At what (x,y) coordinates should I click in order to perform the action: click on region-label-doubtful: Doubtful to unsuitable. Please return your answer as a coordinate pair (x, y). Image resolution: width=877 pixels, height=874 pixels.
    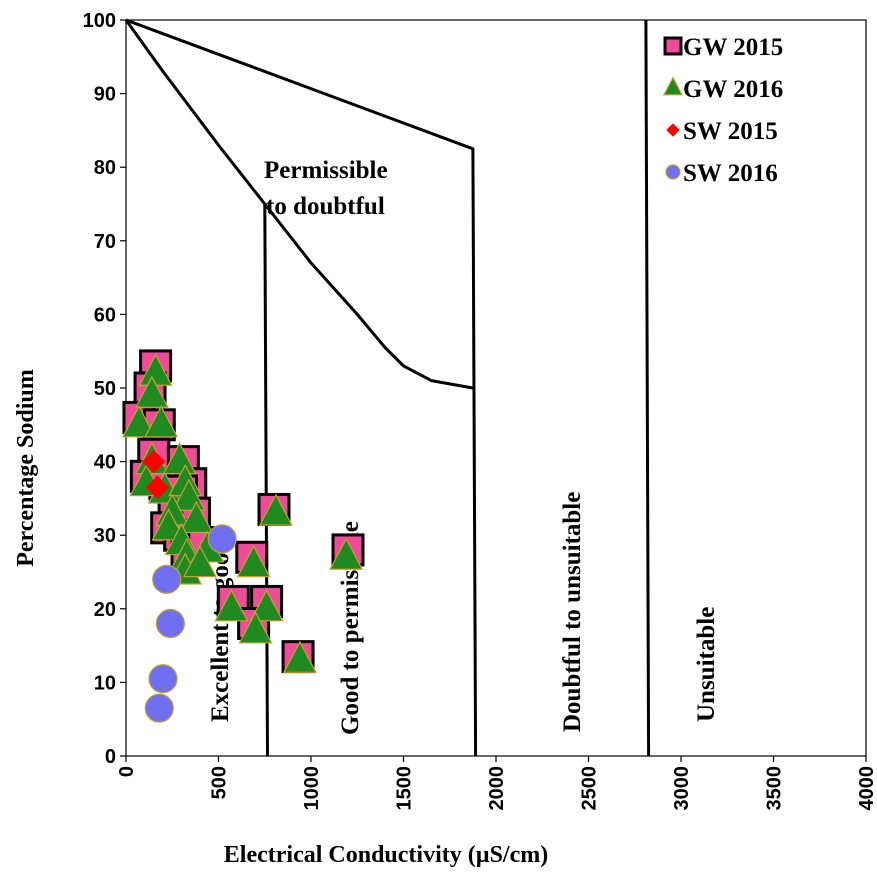
    Looking at the image, I should click on (572, 612).